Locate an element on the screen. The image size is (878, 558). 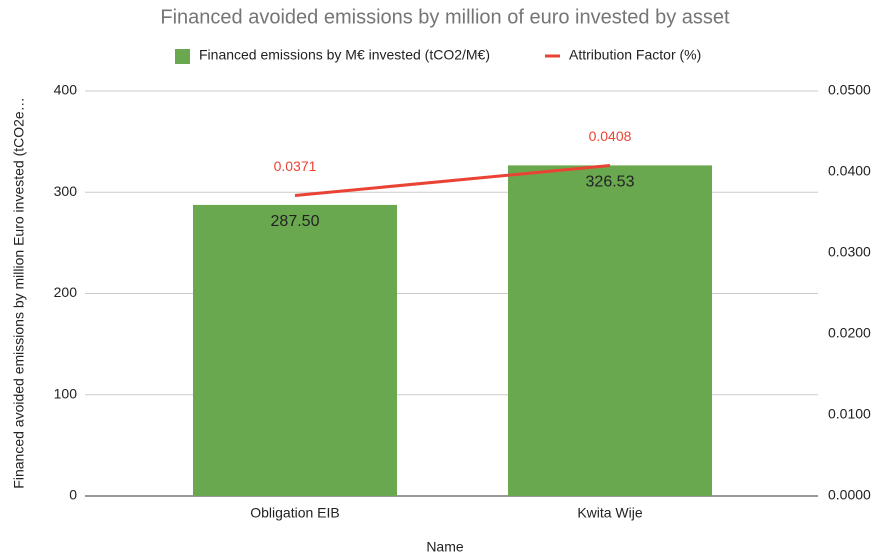
y2-tick-label: 0.0500 is located at coordinates (849, 90).